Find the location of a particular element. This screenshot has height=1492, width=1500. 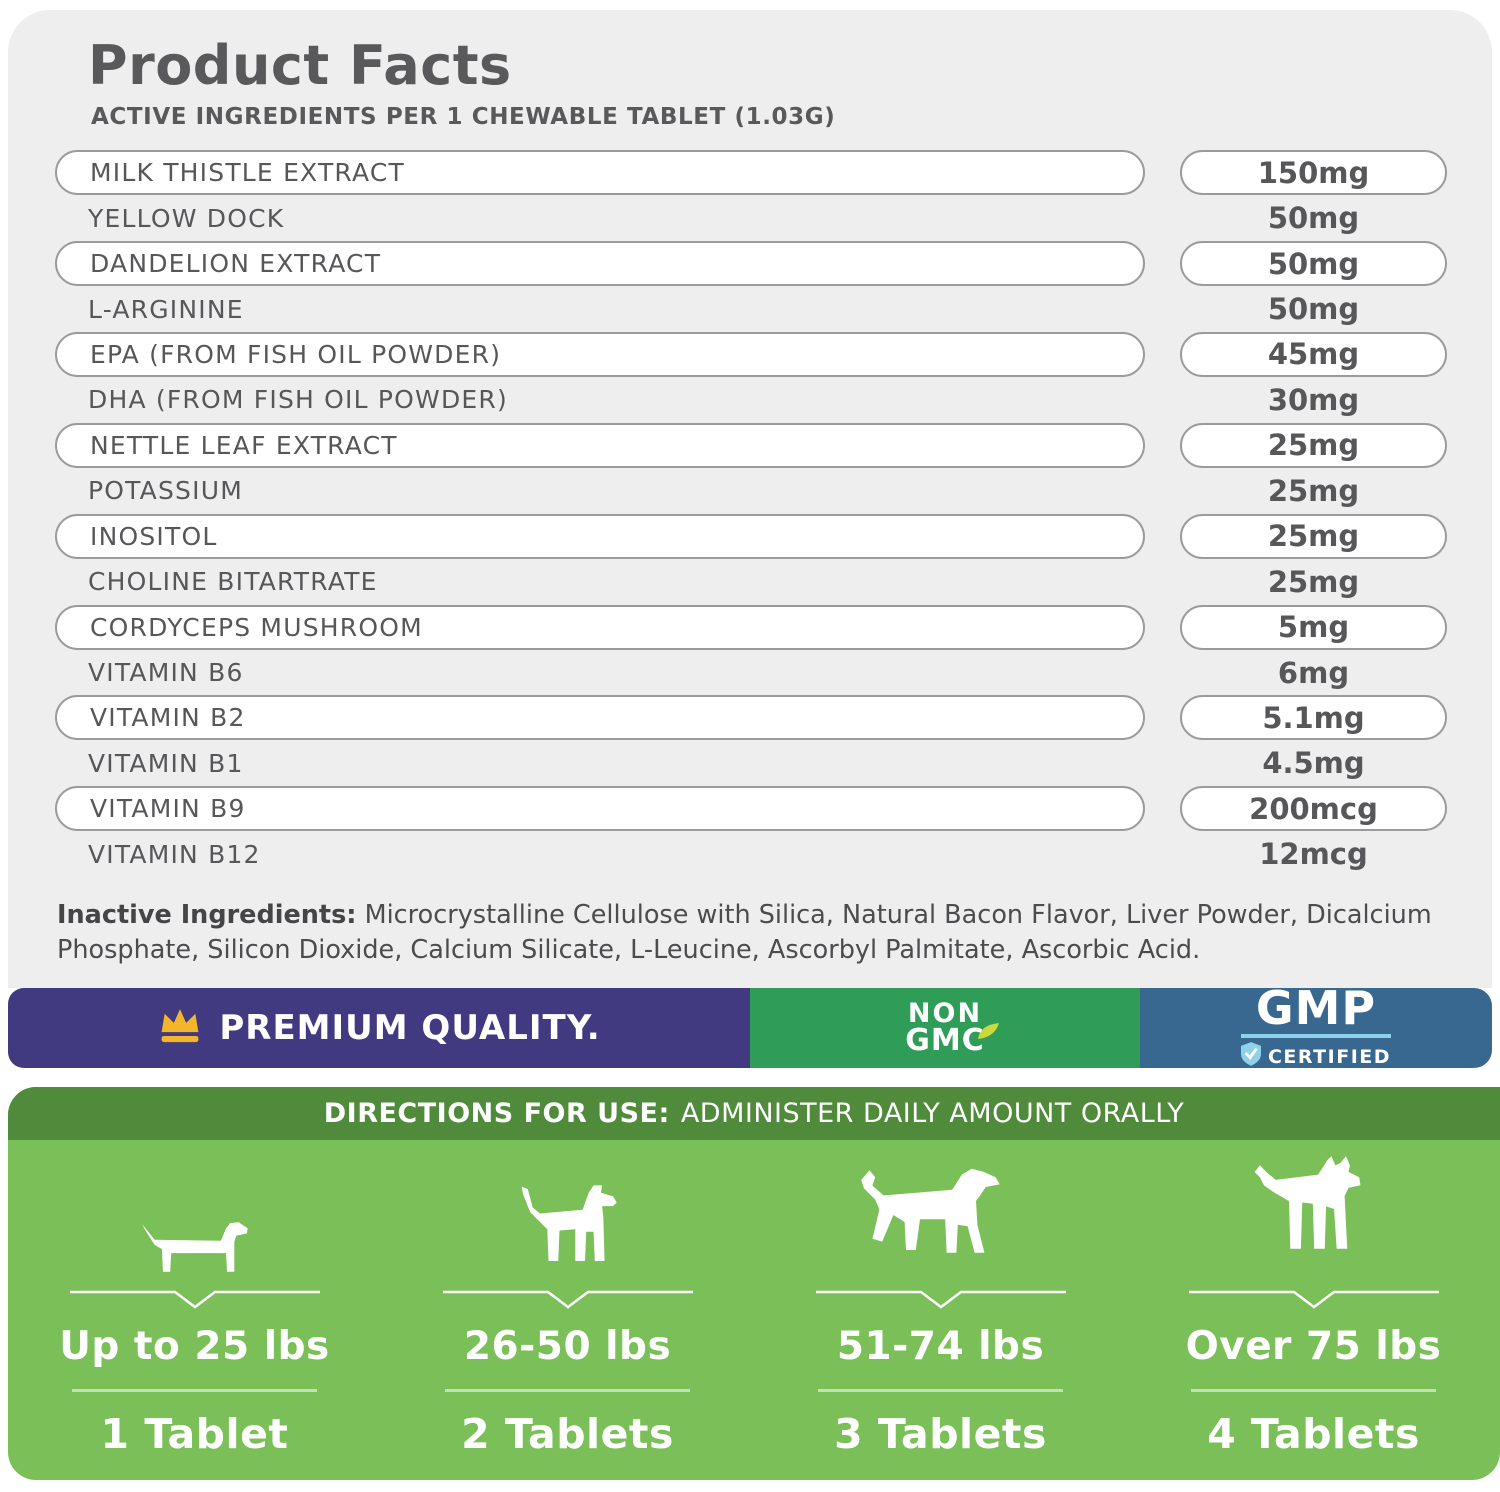

premium-quality-badge: PREMIUM QUALITY. is located at coordinates (379, 1028).